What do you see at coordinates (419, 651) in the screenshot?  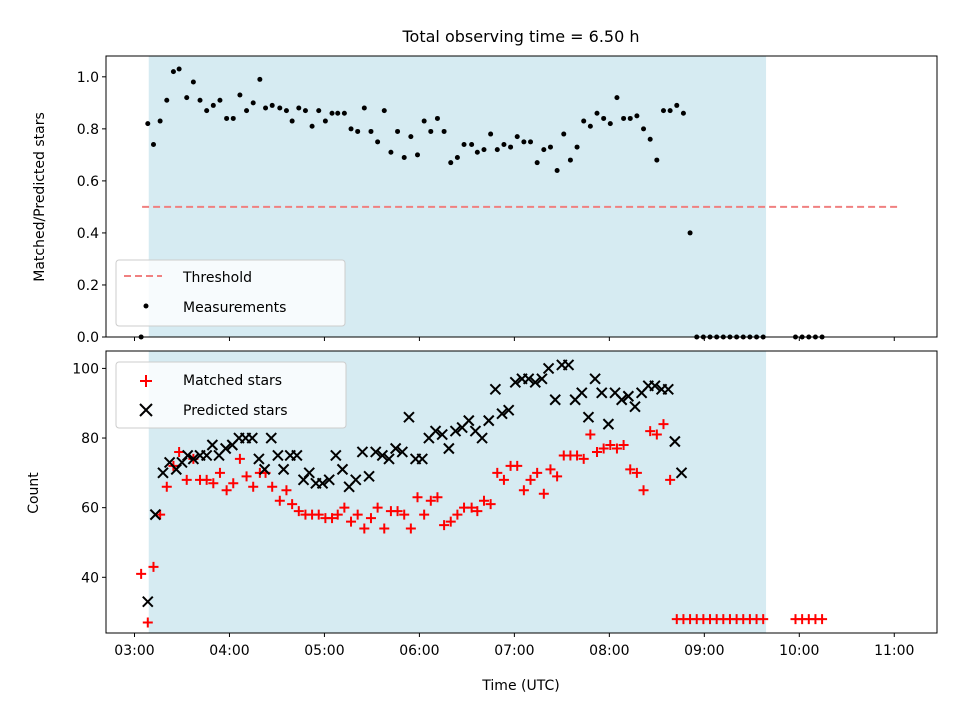 I see `x-tick-label: 06:00` at bounding box center [419, 651].